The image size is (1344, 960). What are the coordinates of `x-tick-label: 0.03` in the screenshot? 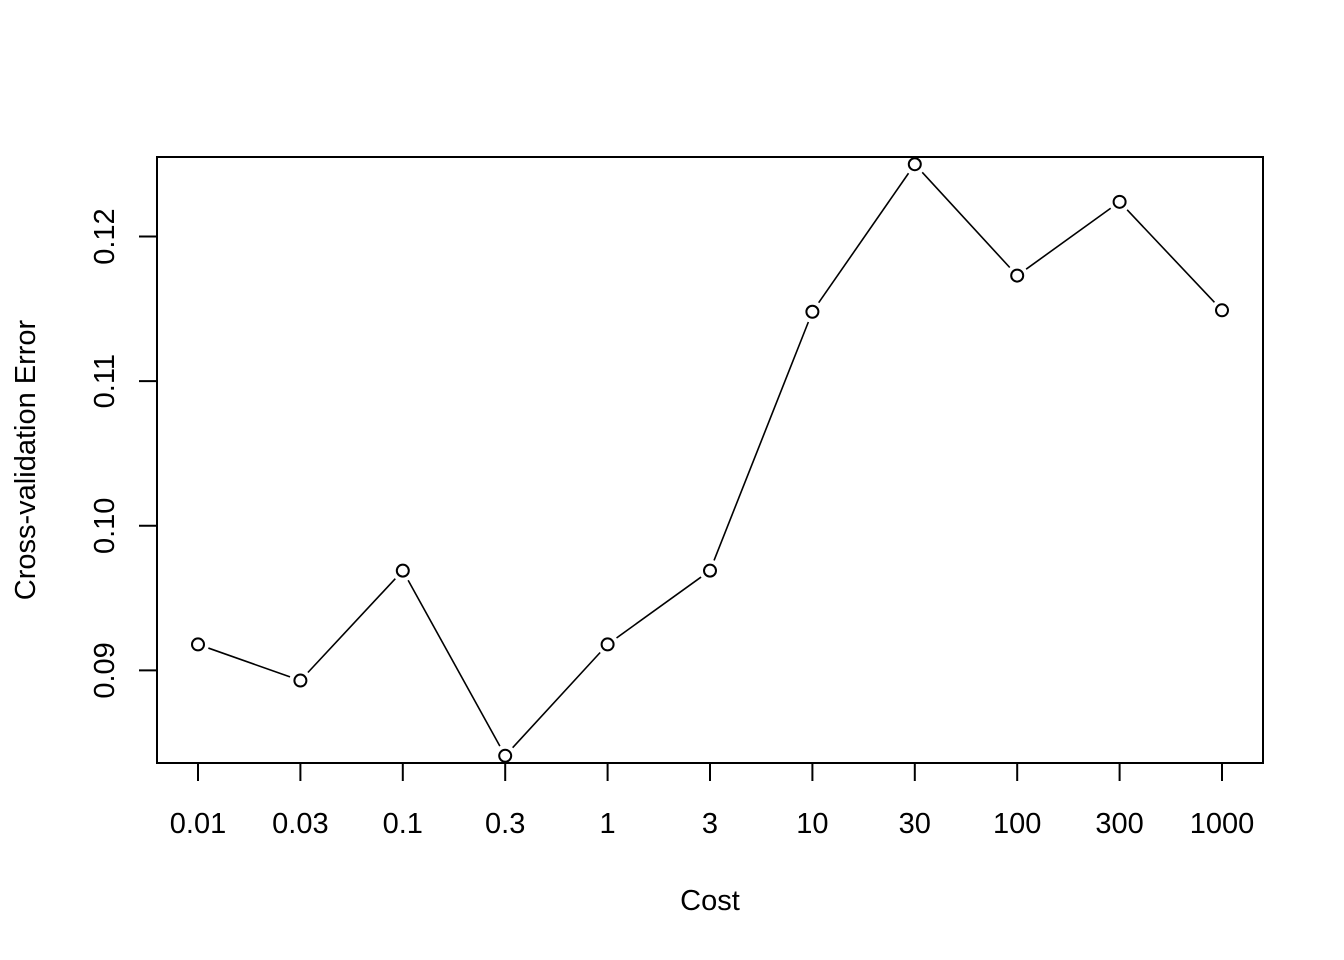 It's located at (300, 824).